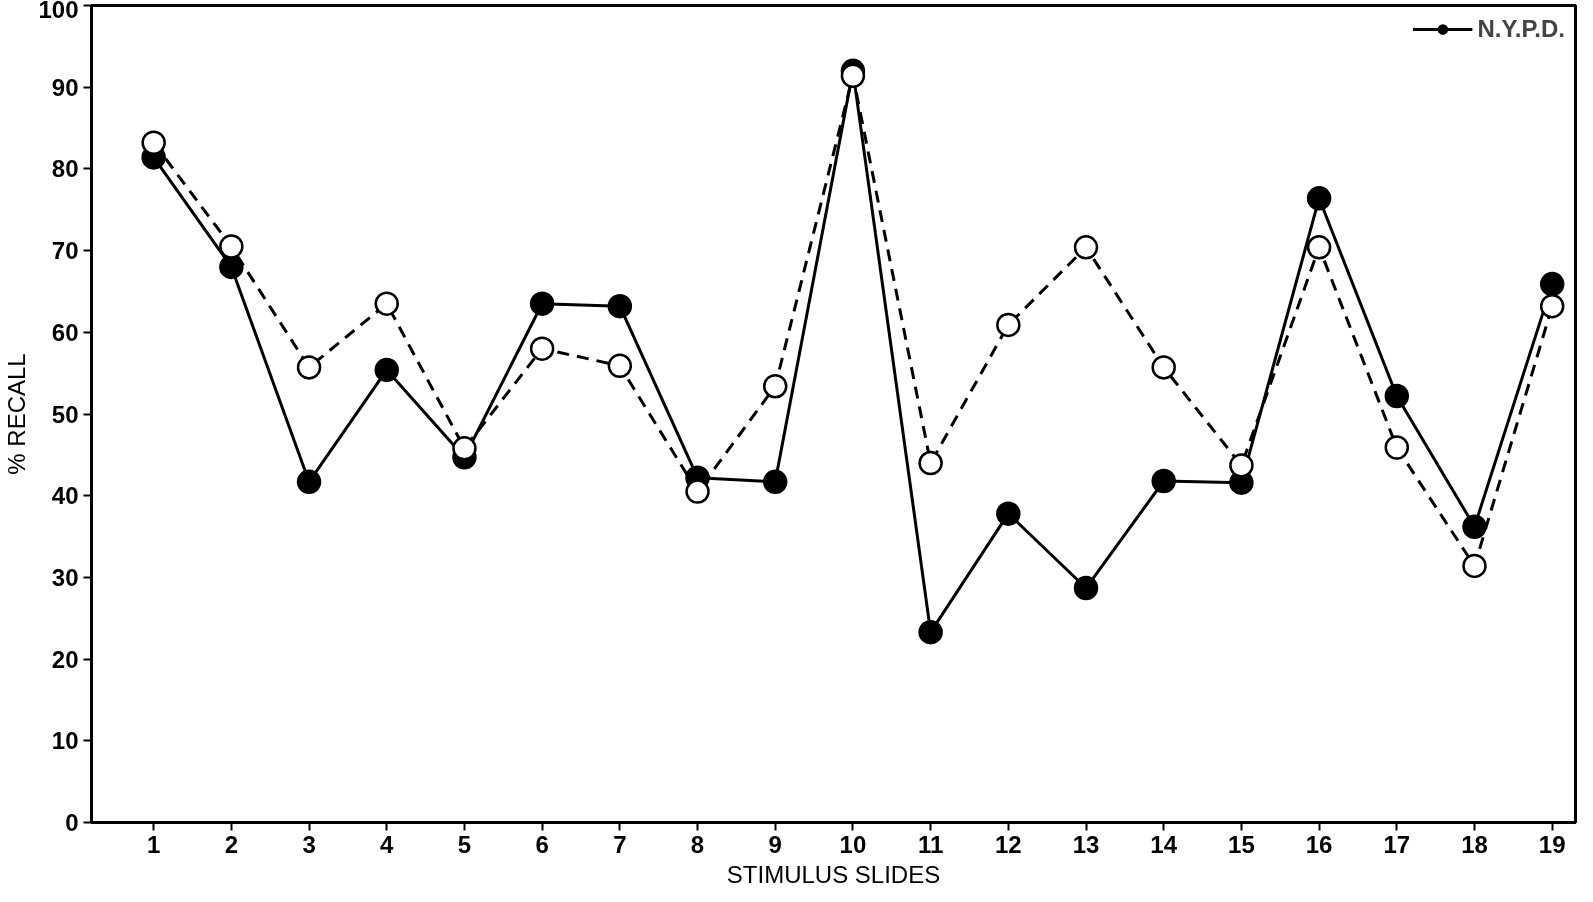 The width and height of the screenshot is (1593, 902). I want to click on x-tick-label: 11, so click(930, 844).